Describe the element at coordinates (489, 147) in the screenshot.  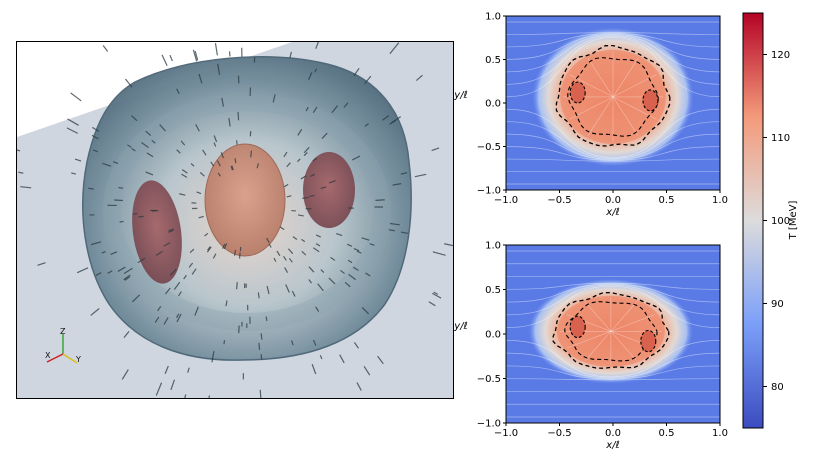
I see `y-tick-label: −0.5` at that location.